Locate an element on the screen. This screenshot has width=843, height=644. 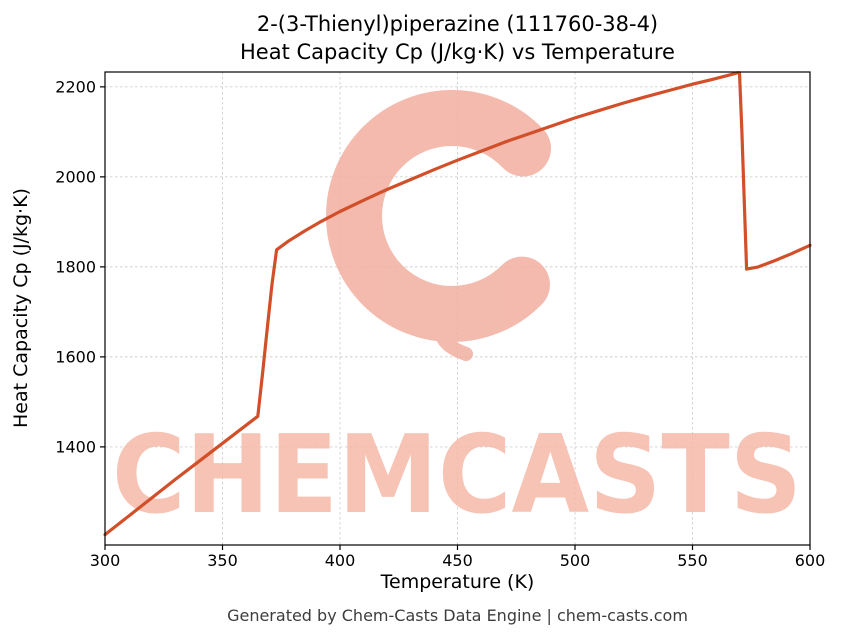
x-tick-label: 300 is located at coordinates (105, 560).